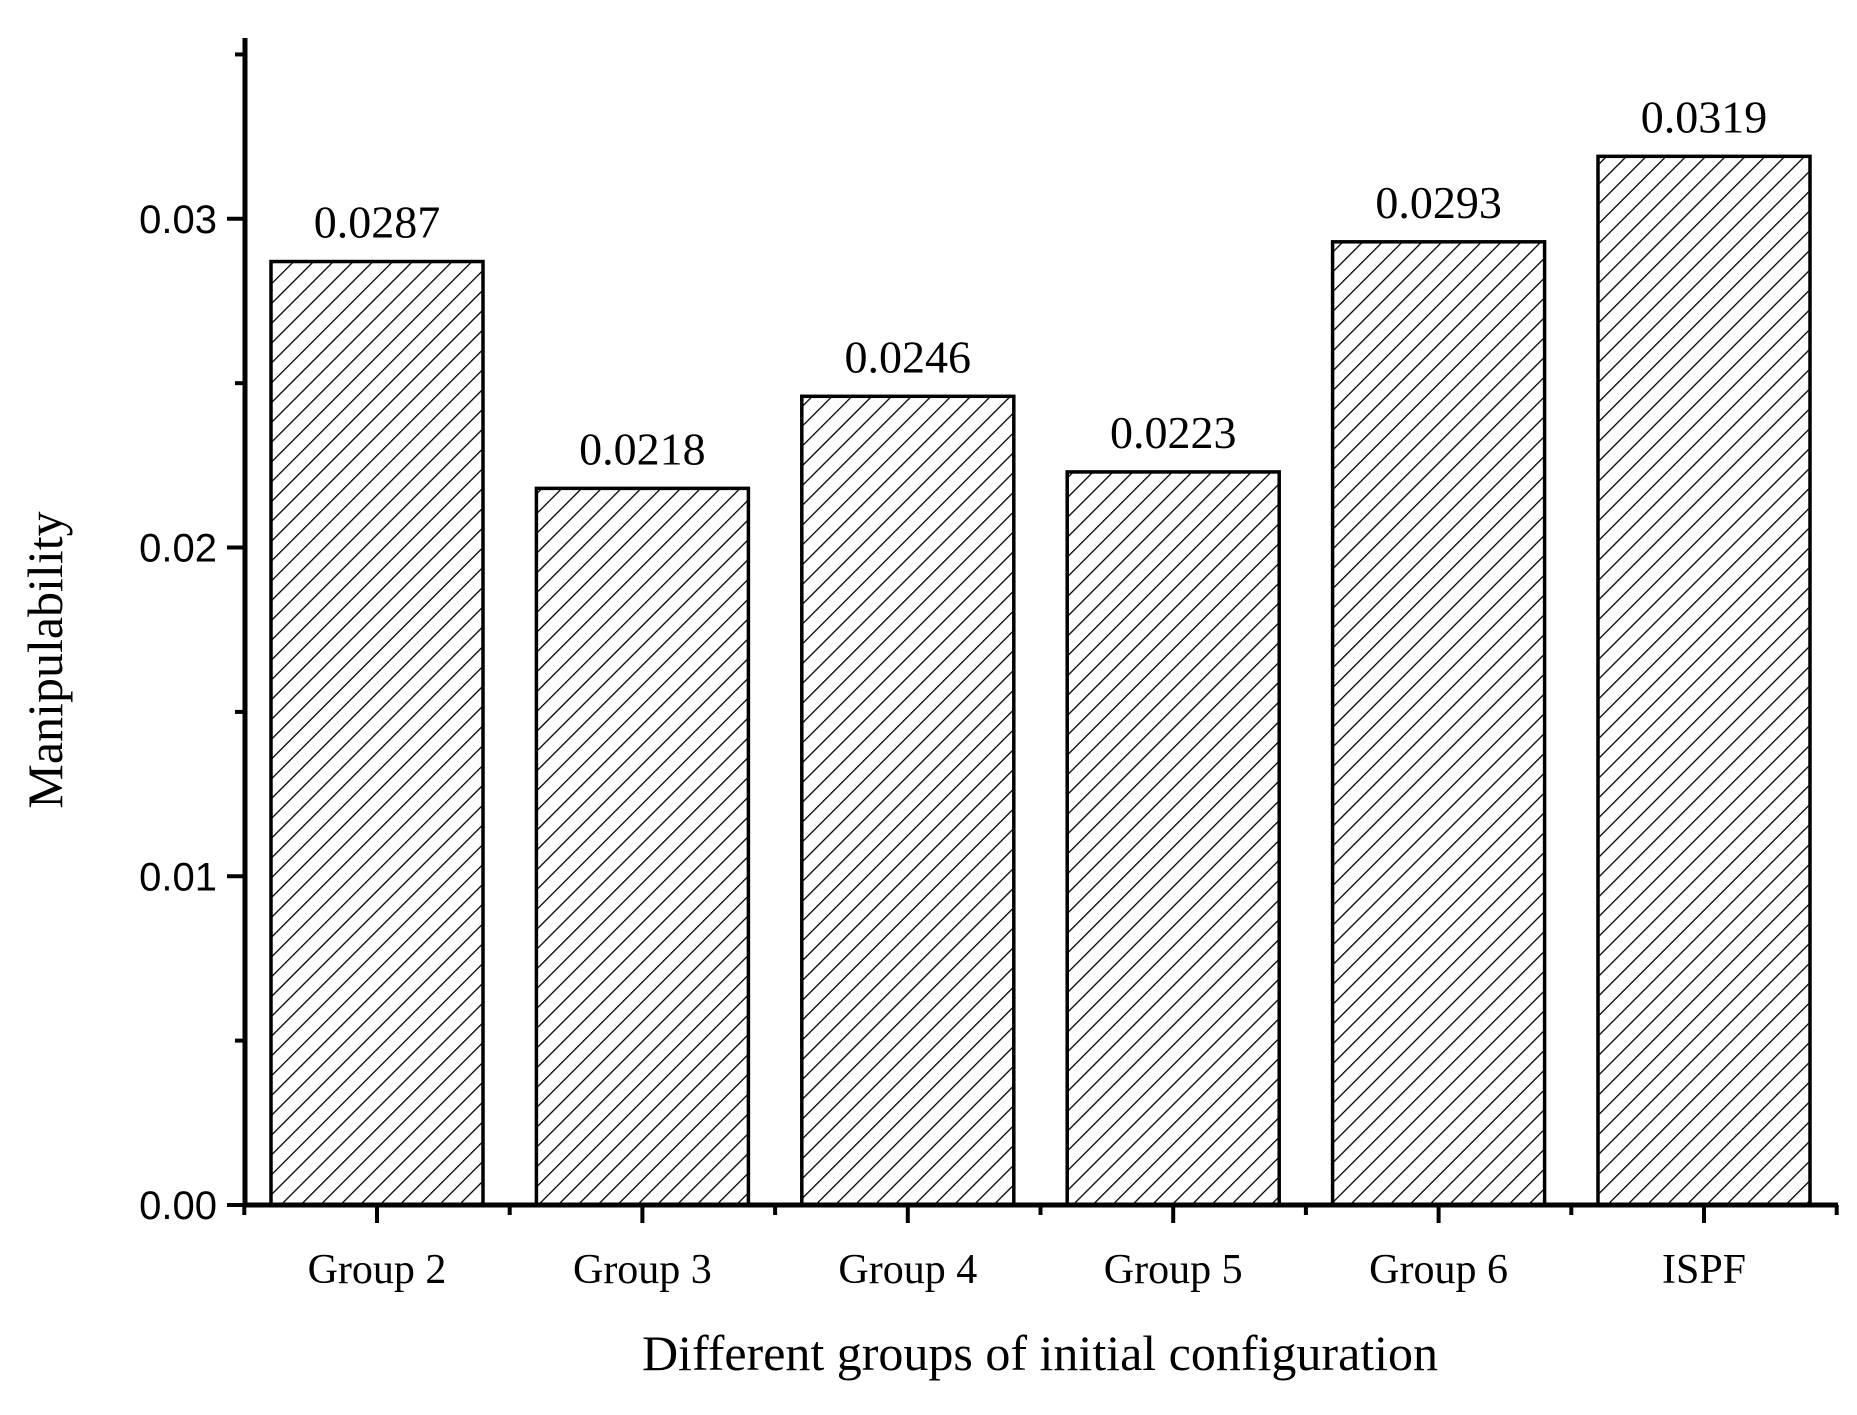  What do you see at coordinates (1173, 1270) in the screenshot?
I see `x-tick-label: Group 5` at bounding box center [1173, 1270].